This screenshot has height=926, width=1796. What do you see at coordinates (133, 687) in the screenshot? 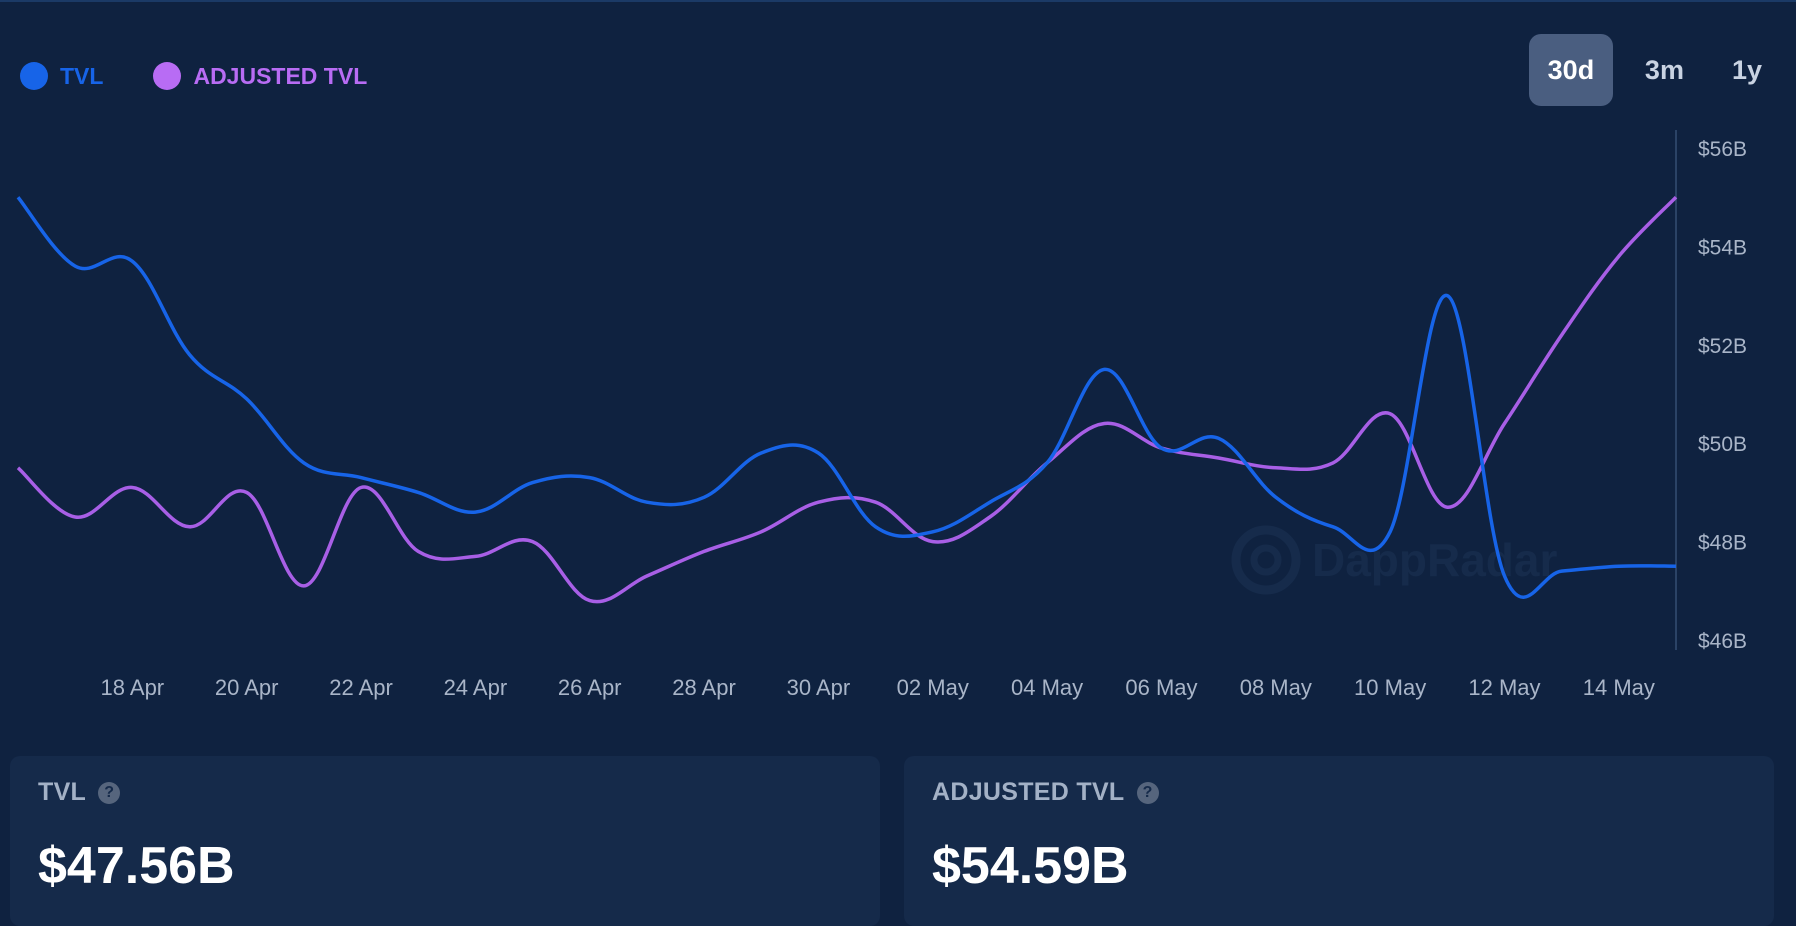
I see `x-tick-label: 18 Apr` at bounding box center [133, 687].